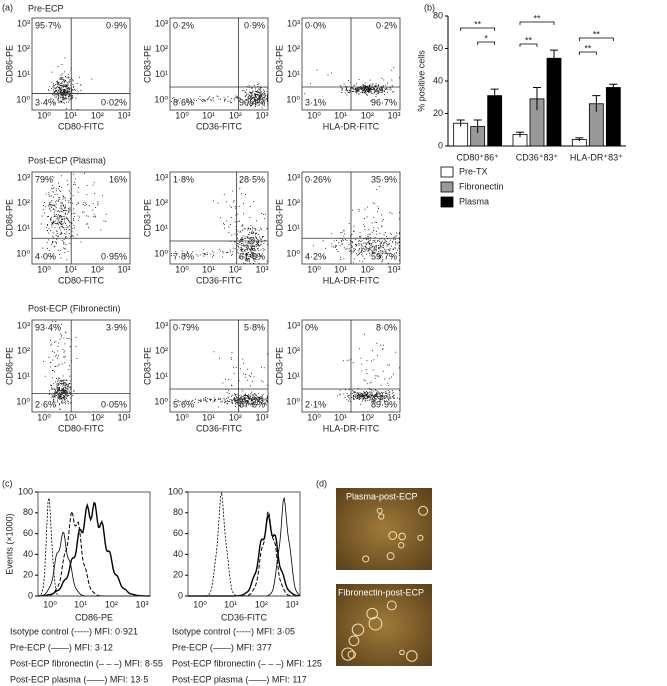  Describe the element at coordinates (118, 179) in the screenshot. I see `quadrant-percent: 16%` at that location.